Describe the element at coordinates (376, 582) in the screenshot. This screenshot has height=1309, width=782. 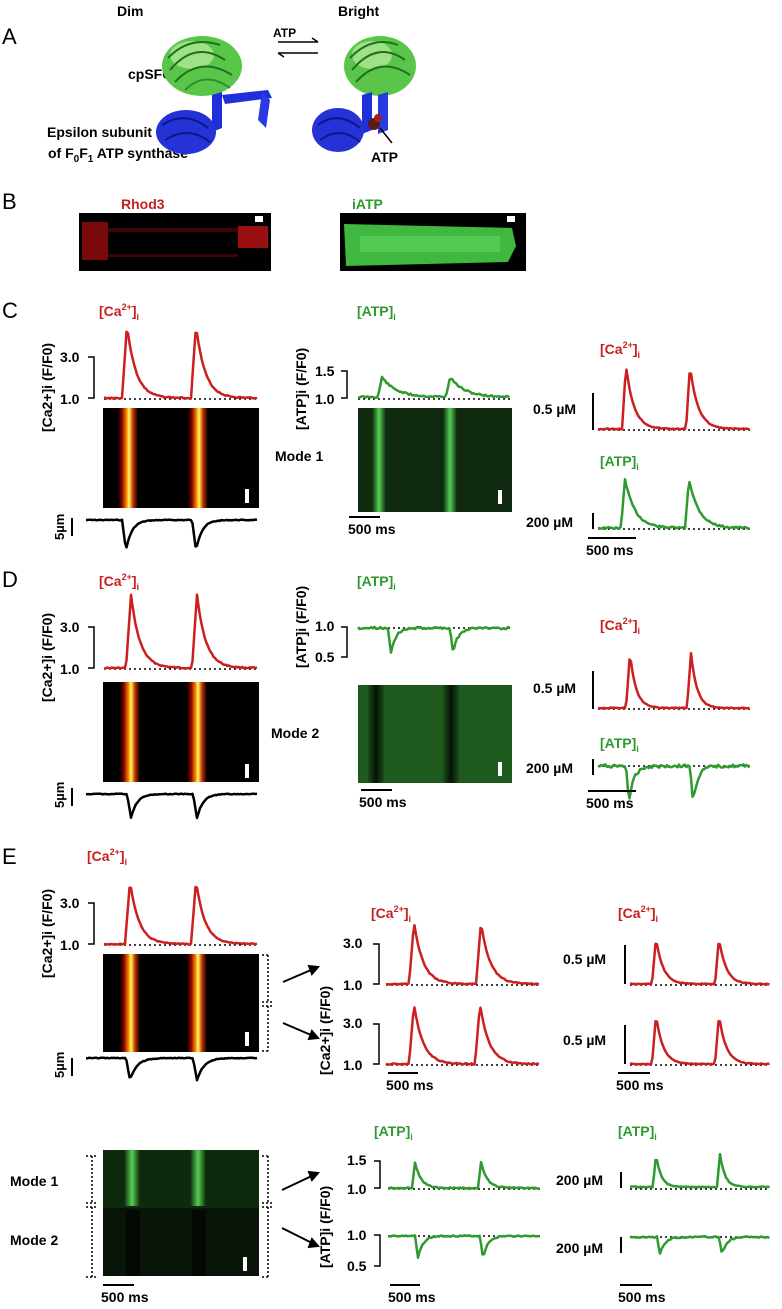
I see `panel-d-atp-title: [ATP]i` at that location.